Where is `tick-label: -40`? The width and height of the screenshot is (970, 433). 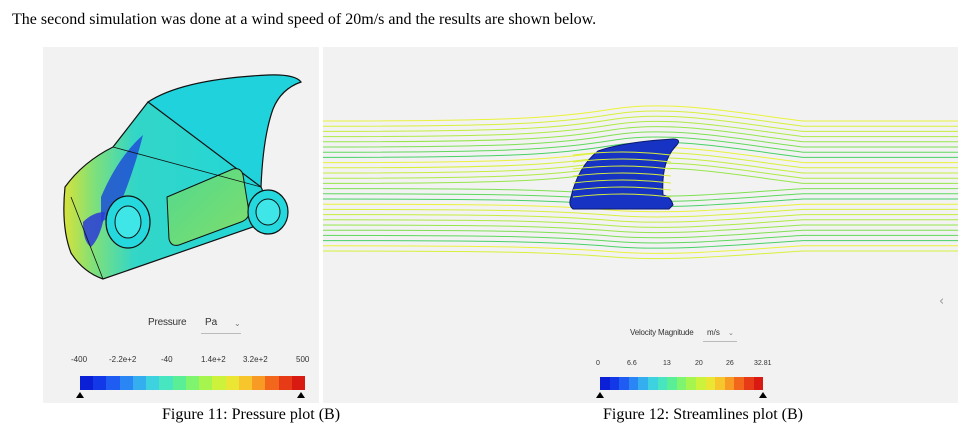
tick-label: -40 is located at coordinates (167, 359).